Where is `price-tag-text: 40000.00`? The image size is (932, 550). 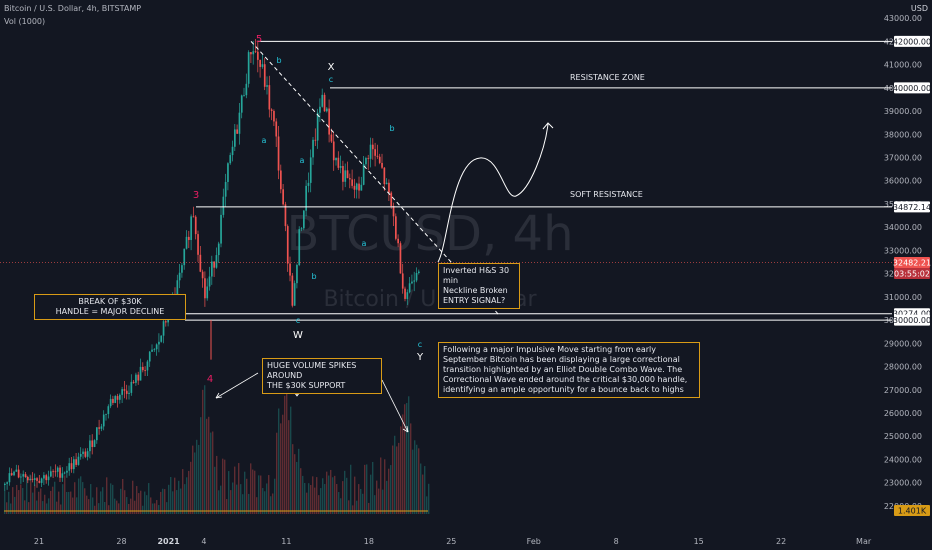 price-tag-text: 40000.00 is located at coordinates (912, 88).